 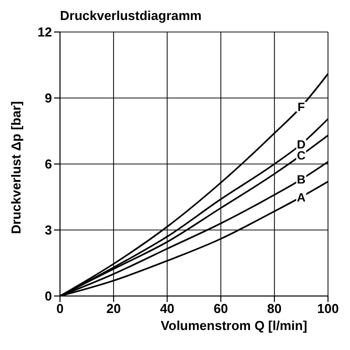 What do you see at coordinates (48, 98) in the screenshot?
I see `y-tick-label: 9` at bounding box center [48, 98].